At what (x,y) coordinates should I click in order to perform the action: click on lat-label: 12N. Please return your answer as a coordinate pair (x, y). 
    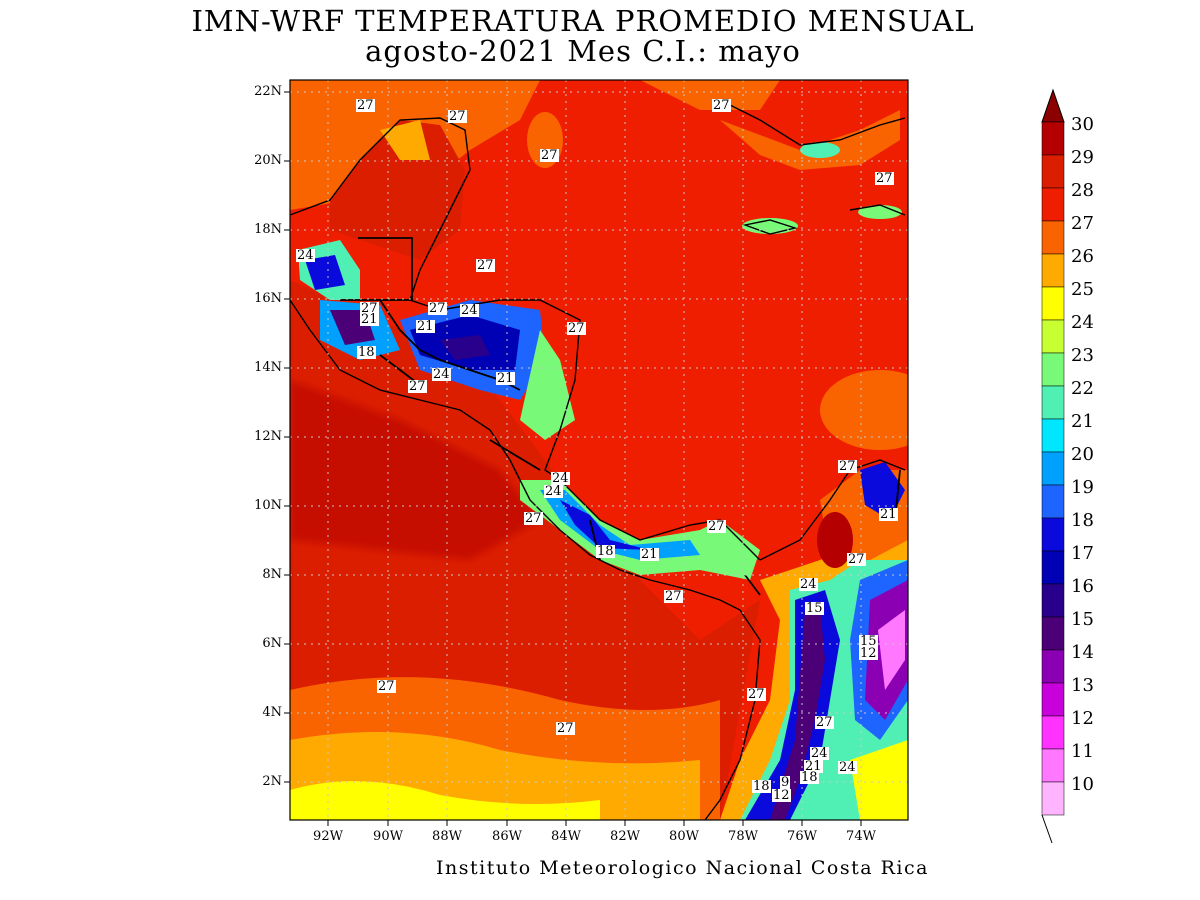
    Looking at the image, I should click on (268, 436).